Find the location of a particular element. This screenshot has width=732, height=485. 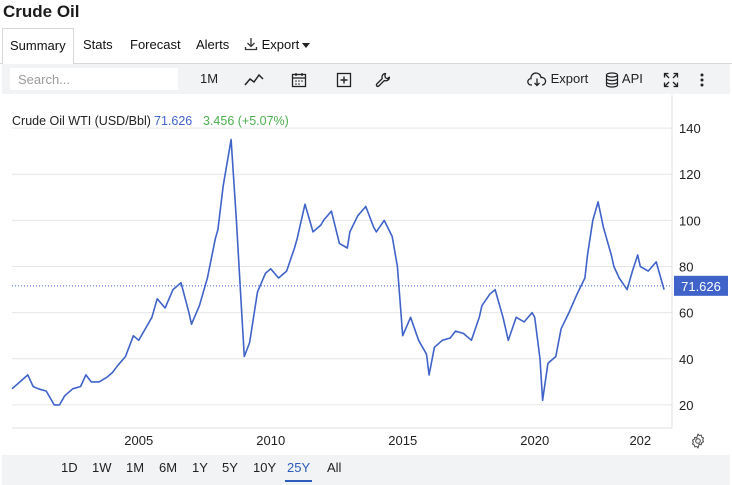

tab-export: Export is located at coordinates (277, 46).